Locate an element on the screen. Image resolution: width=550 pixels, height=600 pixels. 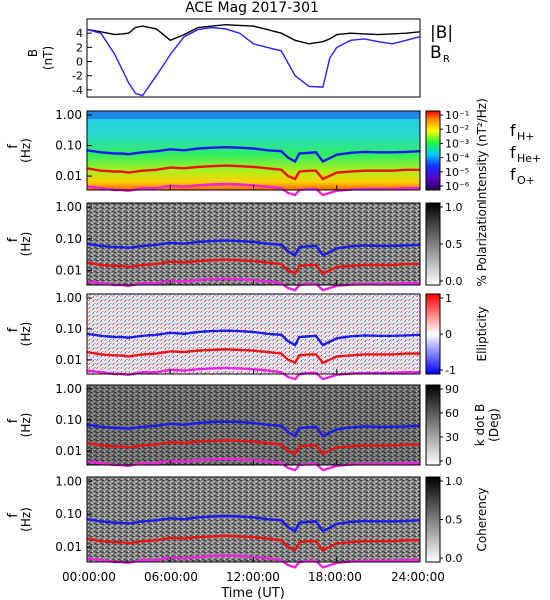
colorbar-tick-label: -1 is located at coordinates (450, 370).